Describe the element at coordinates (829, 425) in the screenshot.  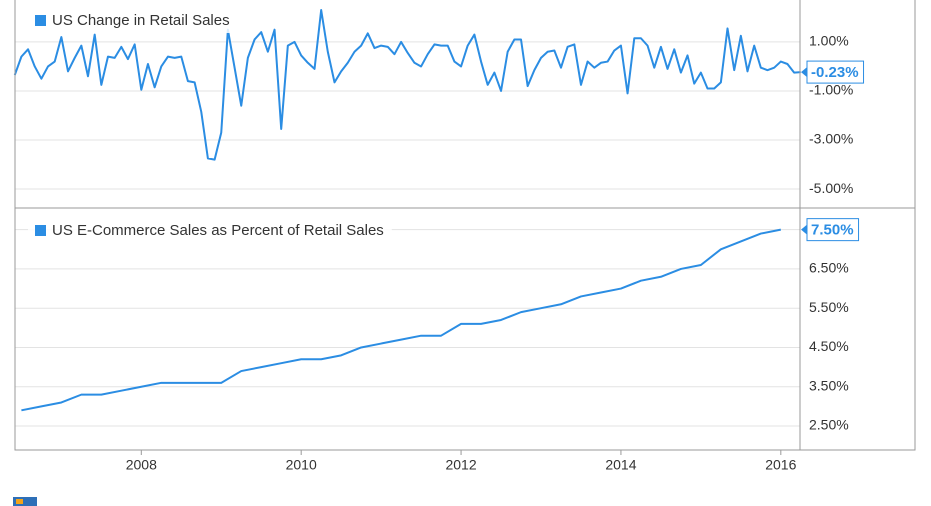
I see `y-tick-label: 2.50%` at that location.